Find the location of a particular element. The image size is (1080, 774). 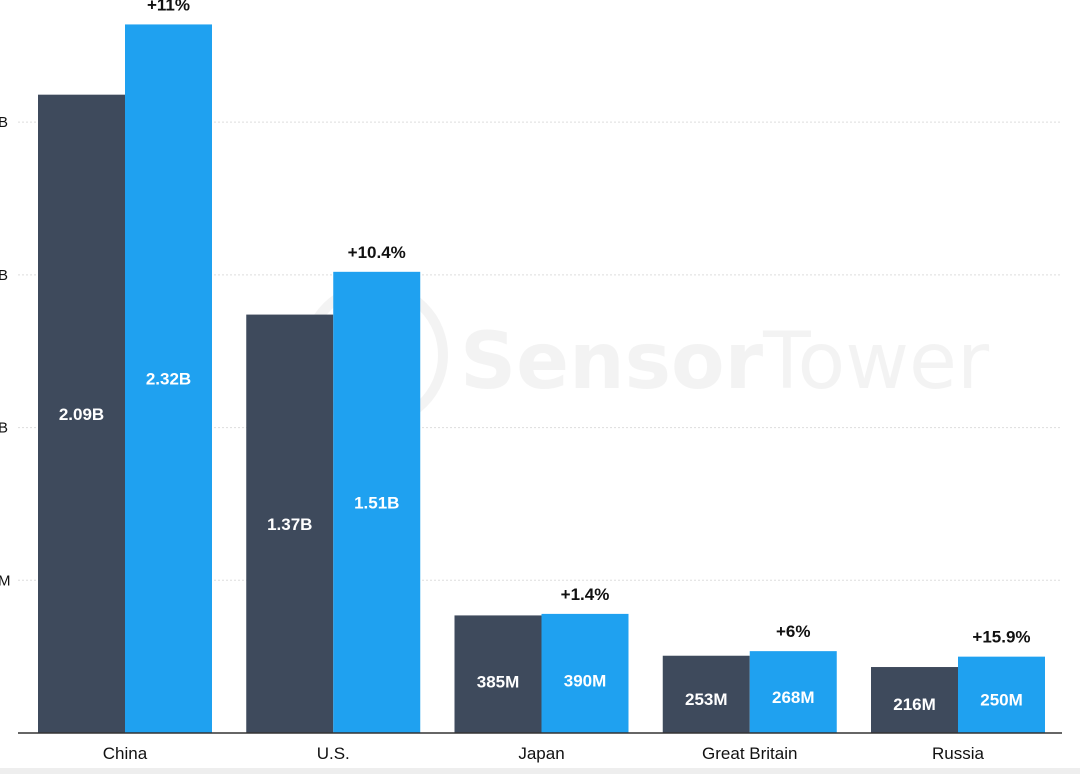

bar-value-label: 1.37B is located at coordinates (289, 524).